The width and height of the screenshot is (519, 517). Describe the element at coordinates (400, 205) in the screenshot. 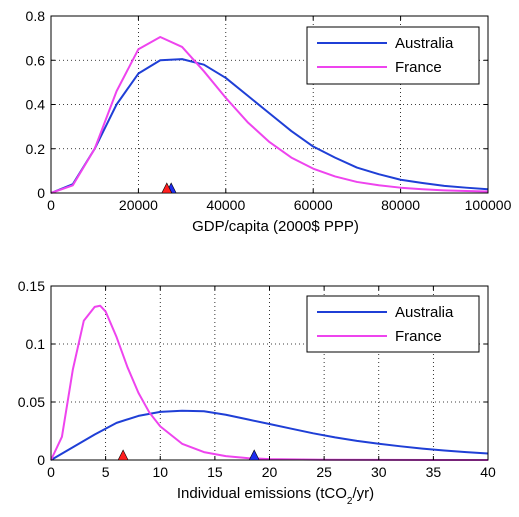

I see `x-tick-label: 80000` at that location.